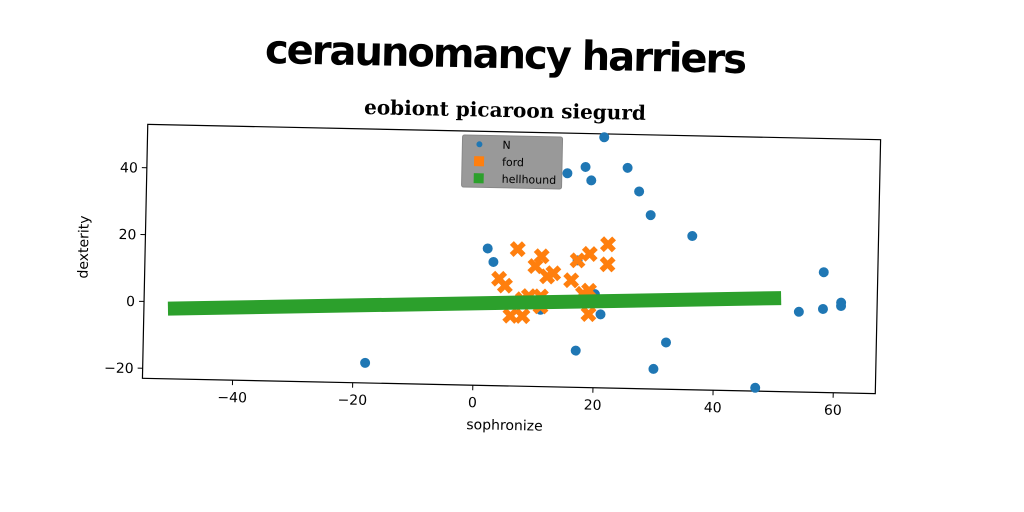 The width and height of the screenshot is (1024, 512). Describe the element at coordinates (474, 303) in the screenshot. I see `hellhound-line` at that location.